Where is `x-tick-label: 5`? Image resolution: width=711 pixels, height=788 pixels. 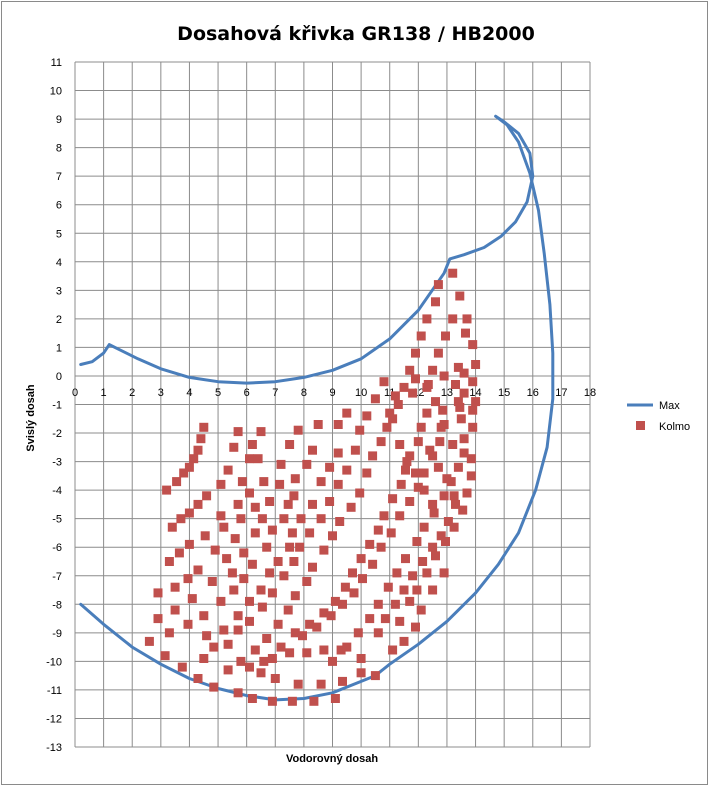 x-tick-label: 5 is located at coordinates (218, 393).